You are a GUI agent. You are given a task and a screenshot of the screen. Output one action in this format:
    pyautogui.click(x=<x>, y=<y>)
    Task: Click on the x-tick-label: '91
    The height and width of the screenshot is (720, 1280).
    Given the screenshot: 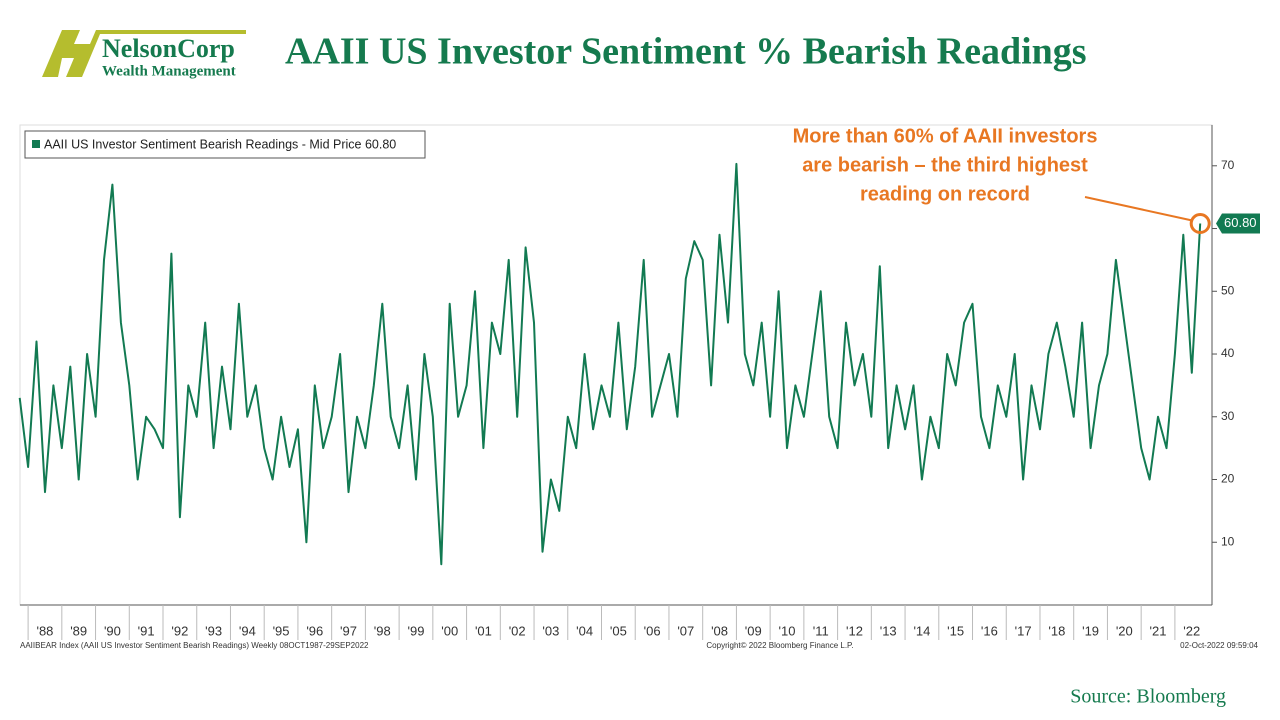 What is the action you would take?
    pyautogui.click(x=146, y=630)
    